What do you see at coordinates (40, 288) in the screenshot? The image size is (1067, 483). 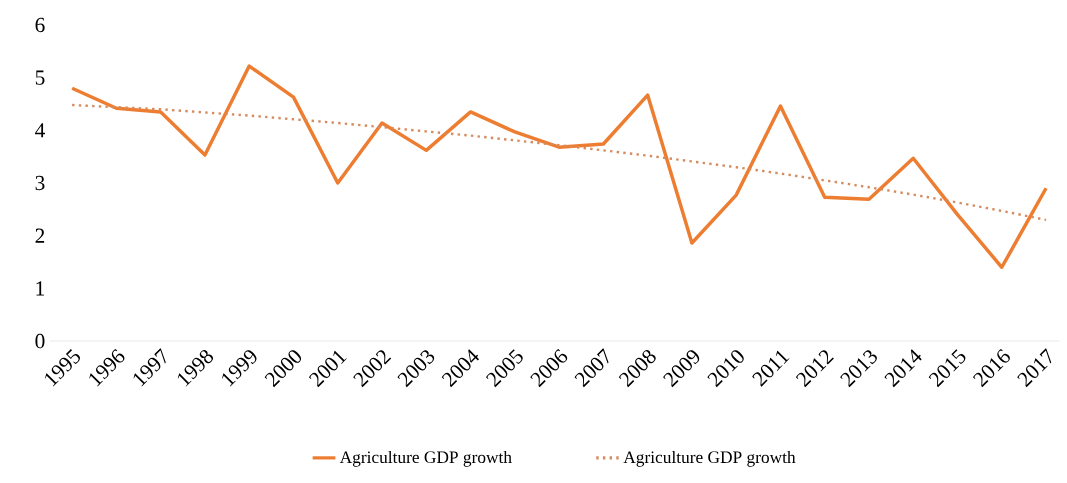 I see `y-tick-label: 1` at bounding box center [40, 288].